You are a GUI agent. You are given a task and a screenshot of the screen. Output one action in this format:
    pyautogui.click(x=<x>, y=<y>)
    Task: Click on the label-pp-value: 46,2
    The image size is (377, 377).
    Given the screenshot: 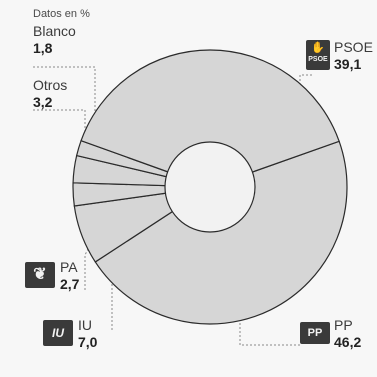 What is the action you would take?
    pyautogui.click(x=348, y=342)
    